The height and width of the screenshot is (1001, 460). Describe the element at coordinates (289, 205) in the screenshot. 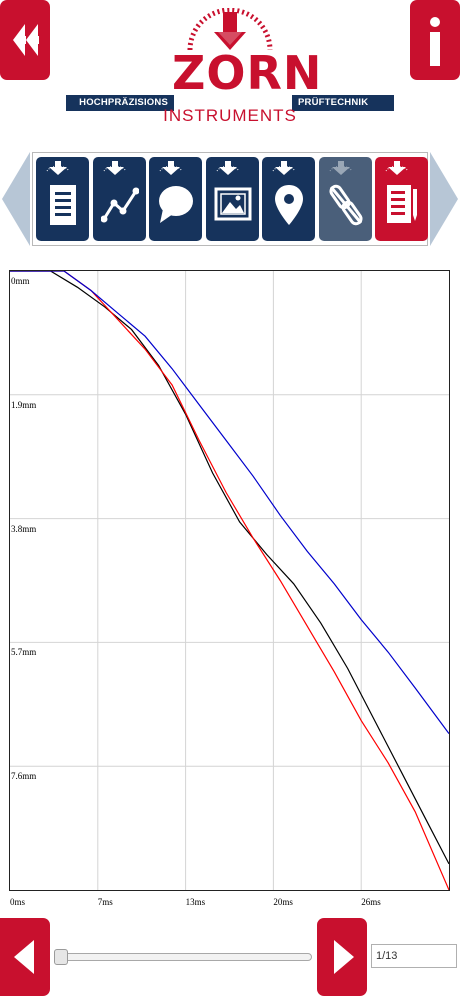

I see `map-pin-icon` at that location.